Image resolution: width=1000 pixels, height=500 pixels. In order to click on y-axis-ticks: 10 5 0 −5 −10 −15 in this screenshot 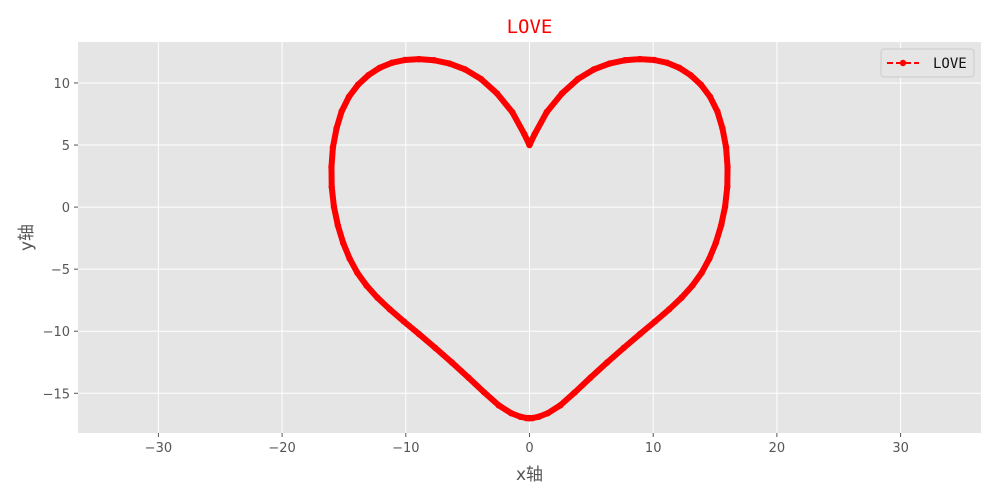, I will do `click(60, 239)`.